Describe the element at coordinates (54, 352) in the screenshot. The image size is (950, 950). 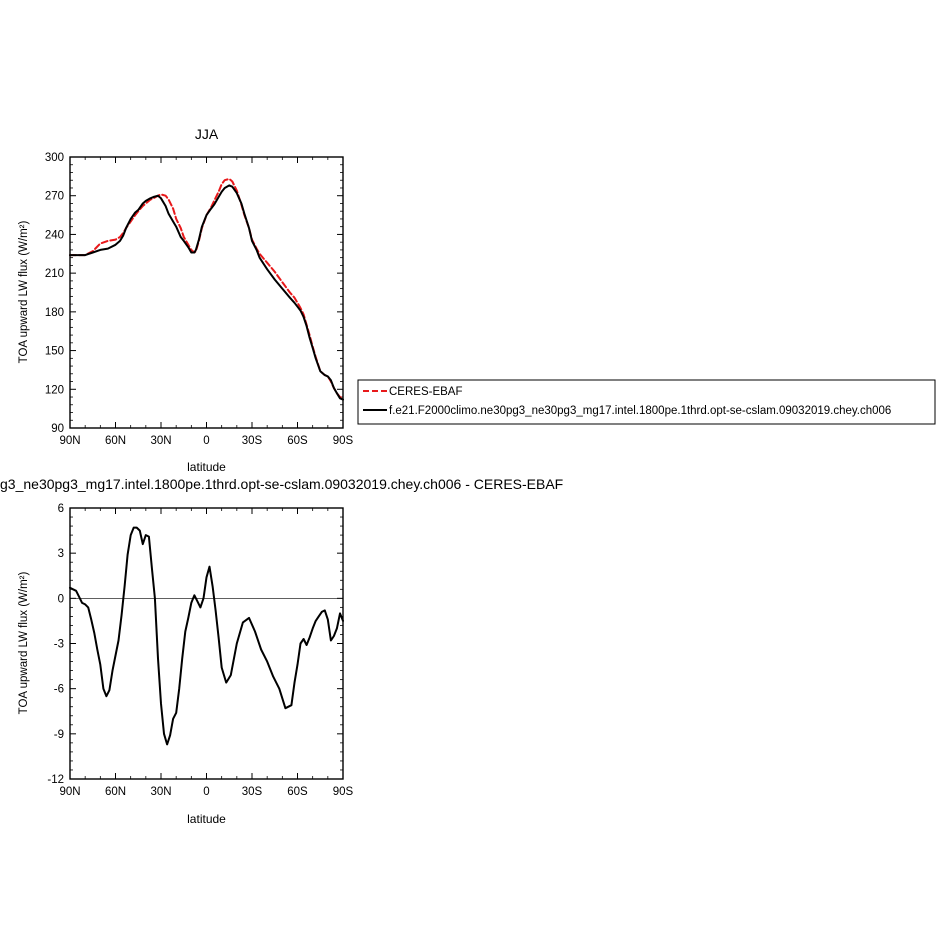
I see `y-tick-label: 150` at that location.